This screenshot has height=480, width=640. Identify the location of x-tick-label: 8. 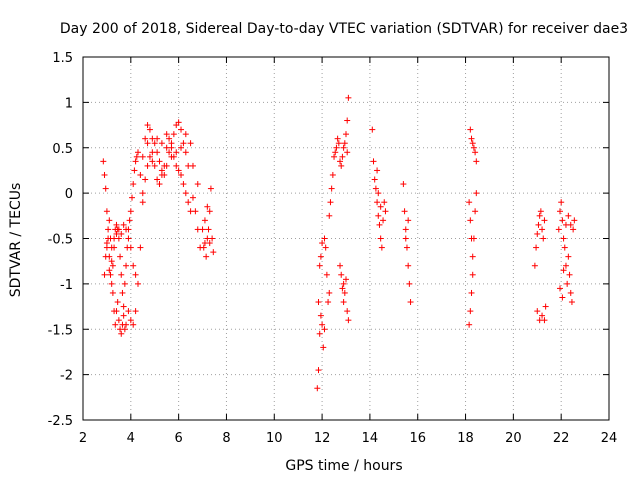
(226, 438).